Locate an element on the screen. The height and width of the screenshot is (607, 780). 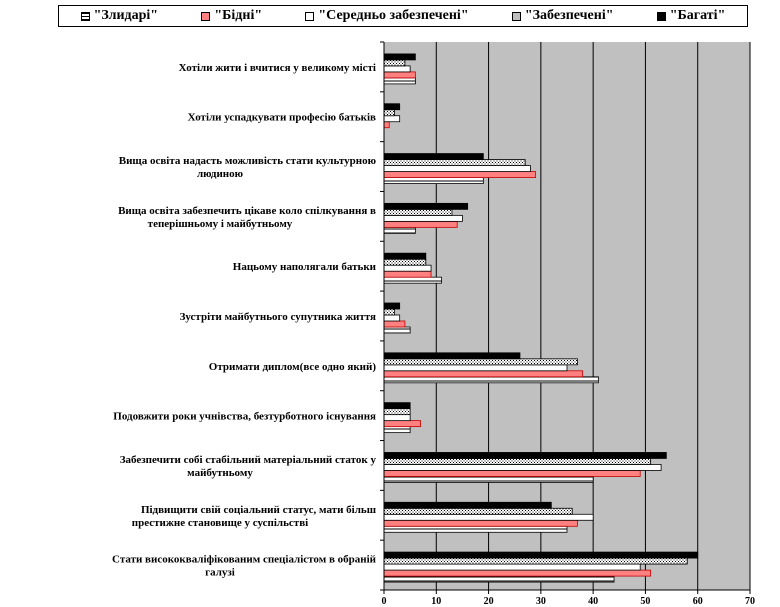
x-tick-label: 50 is located at coordinates (645, 601).